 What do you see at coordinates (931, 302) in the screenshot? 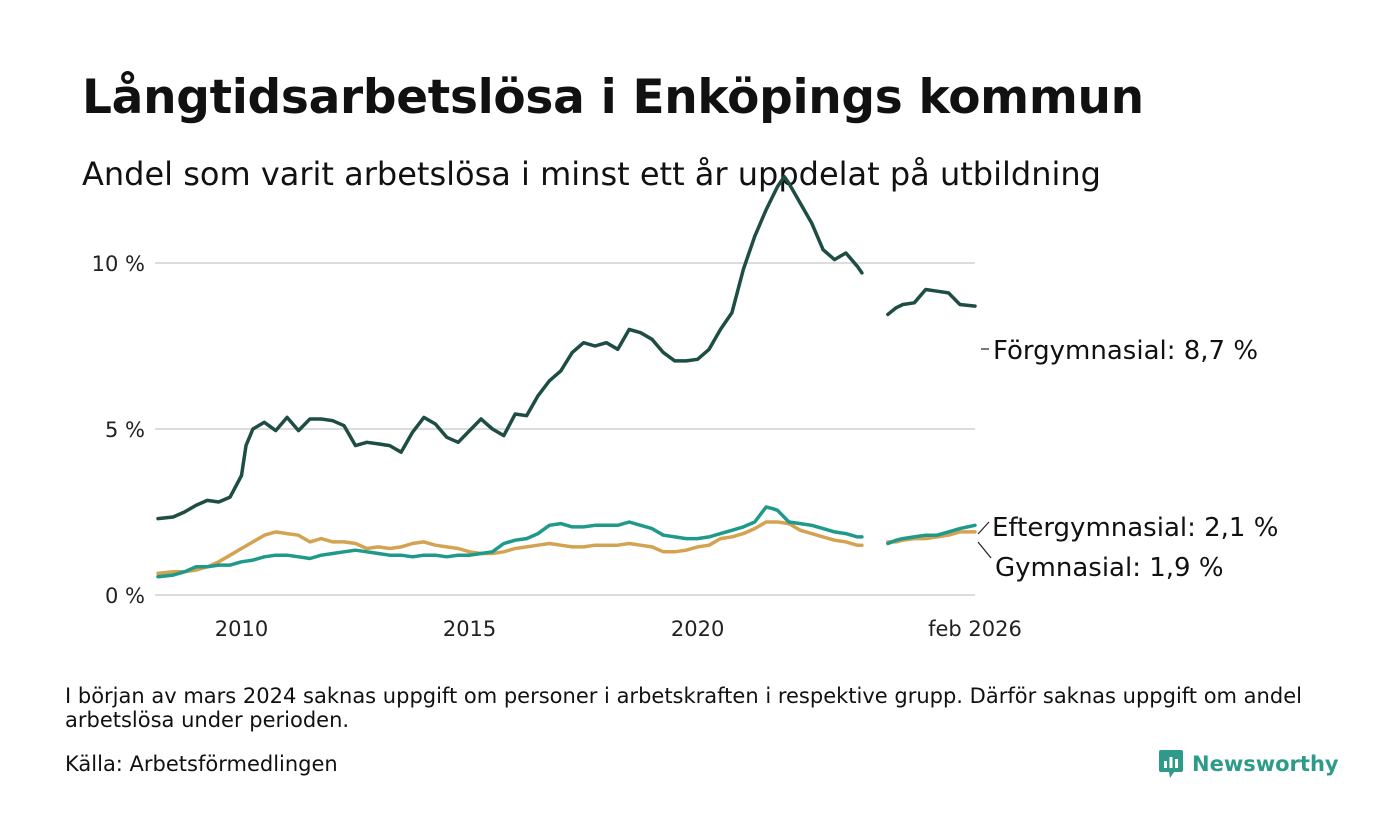
I see `series-line-f-rgymnasial-after-gap` at bounding box center [931, 302].